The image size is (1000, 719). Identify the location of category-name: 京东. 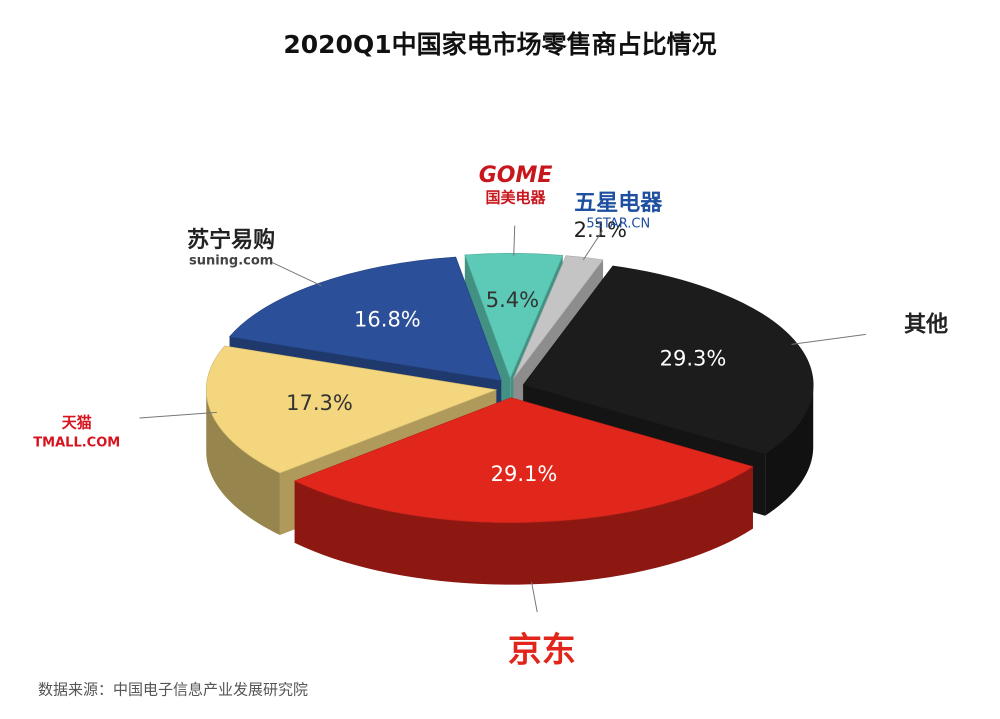
(542, 650).